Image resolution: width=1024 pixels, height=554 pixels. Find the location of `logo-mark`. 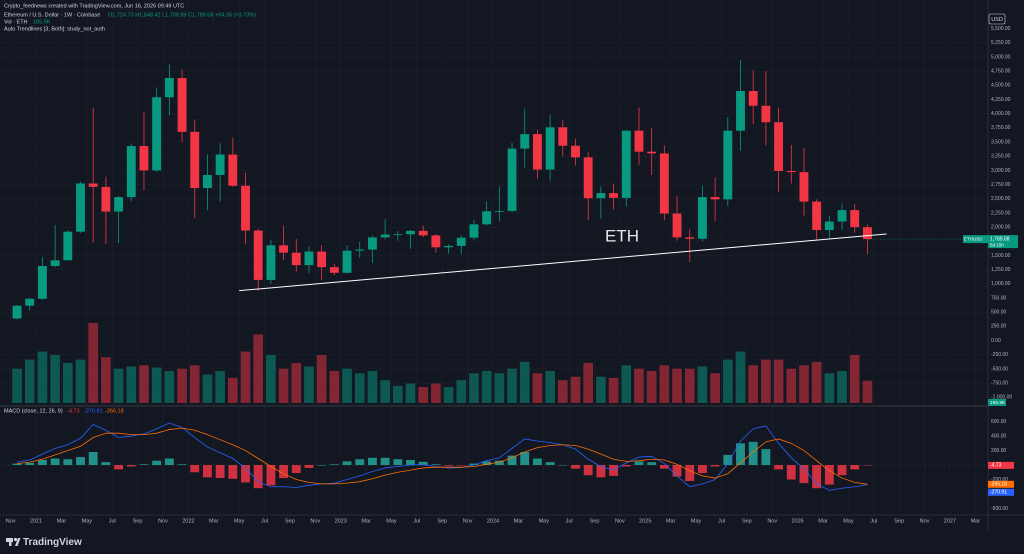

logo-mark is located at coordinates (18, 542).